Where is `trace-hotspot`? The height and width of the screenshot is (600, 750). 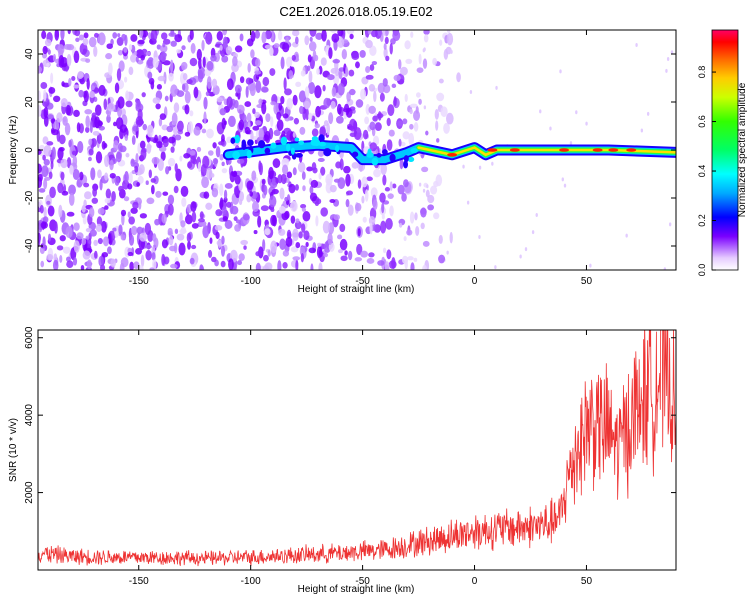 trace-hotspot is located at coordinates (613, 150).